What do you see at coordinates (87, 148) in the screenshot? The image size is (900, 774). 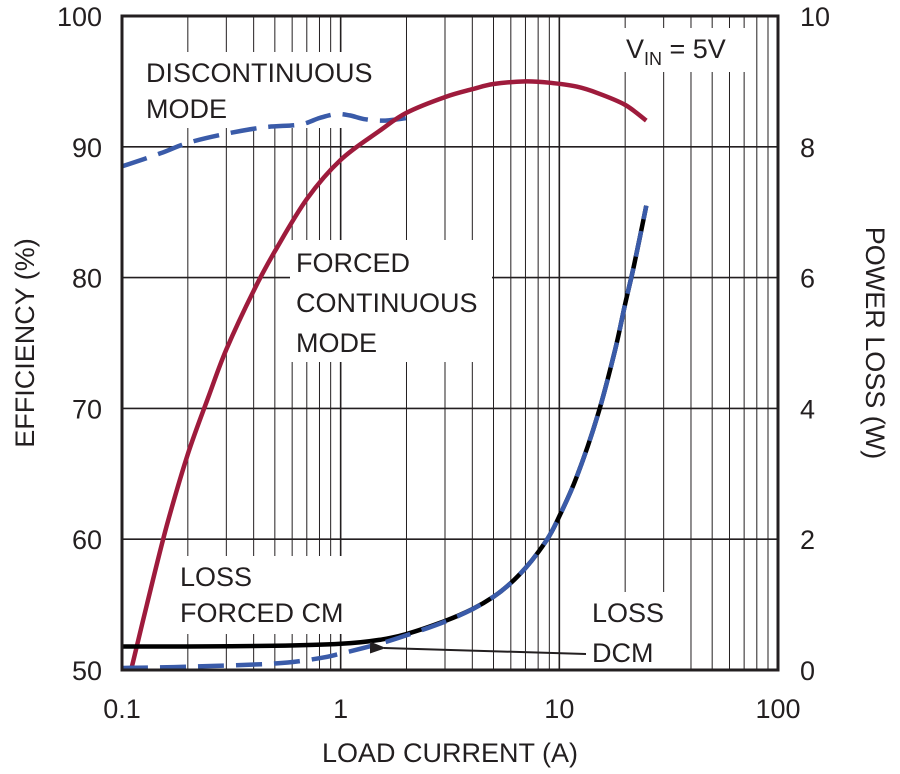 I see `y-tick-label: 90` at bounding box center [87, 148].